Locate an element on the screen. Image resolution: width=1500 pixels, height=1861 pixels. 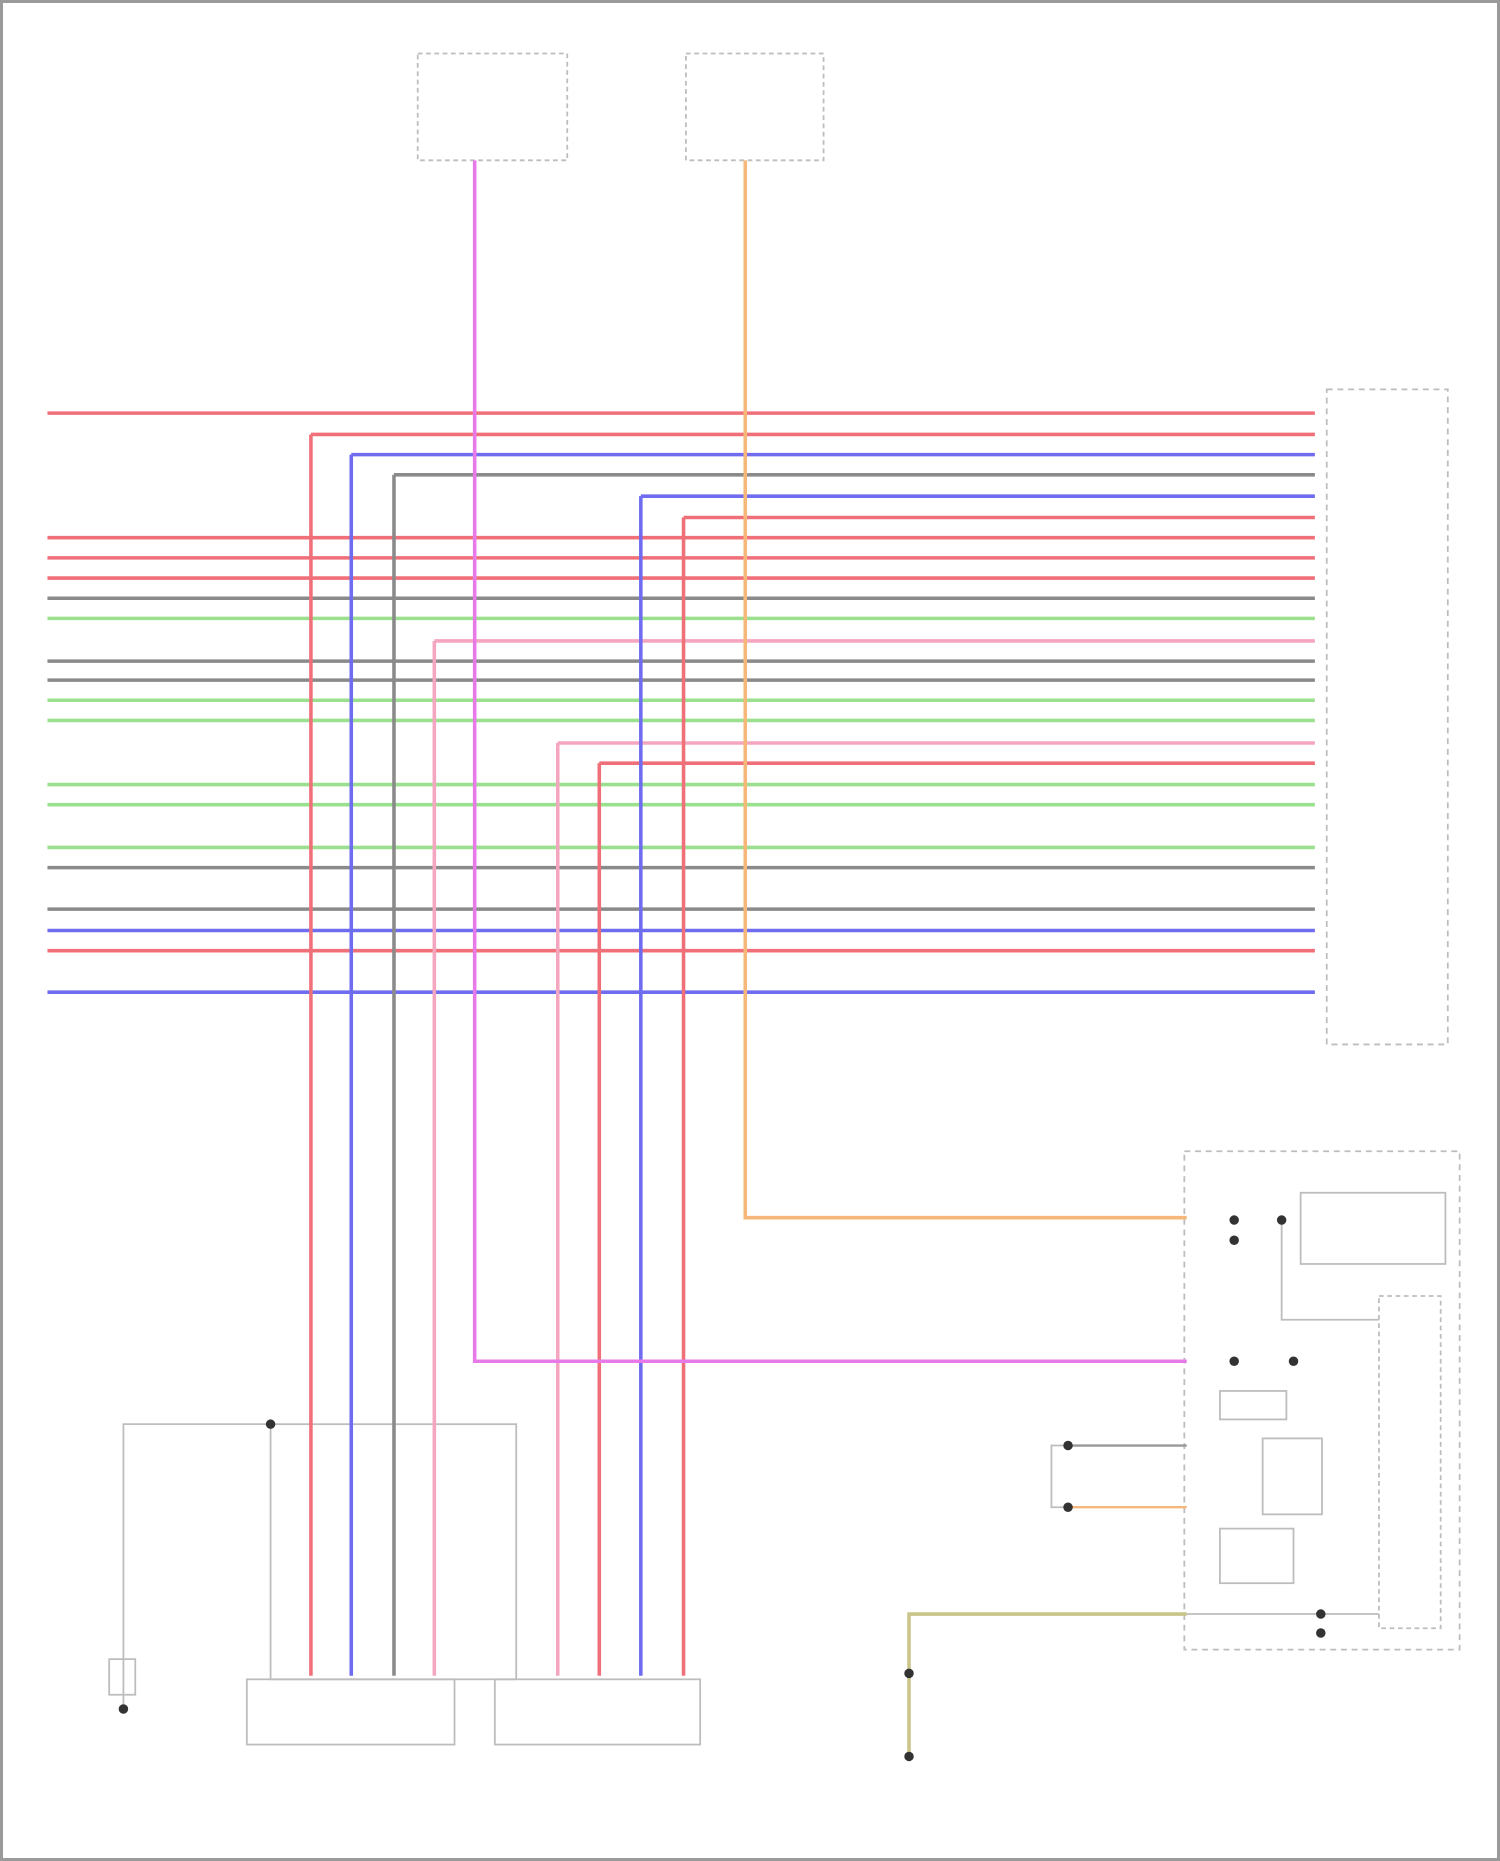
control-module-box is located at coordinates (1387, 717).